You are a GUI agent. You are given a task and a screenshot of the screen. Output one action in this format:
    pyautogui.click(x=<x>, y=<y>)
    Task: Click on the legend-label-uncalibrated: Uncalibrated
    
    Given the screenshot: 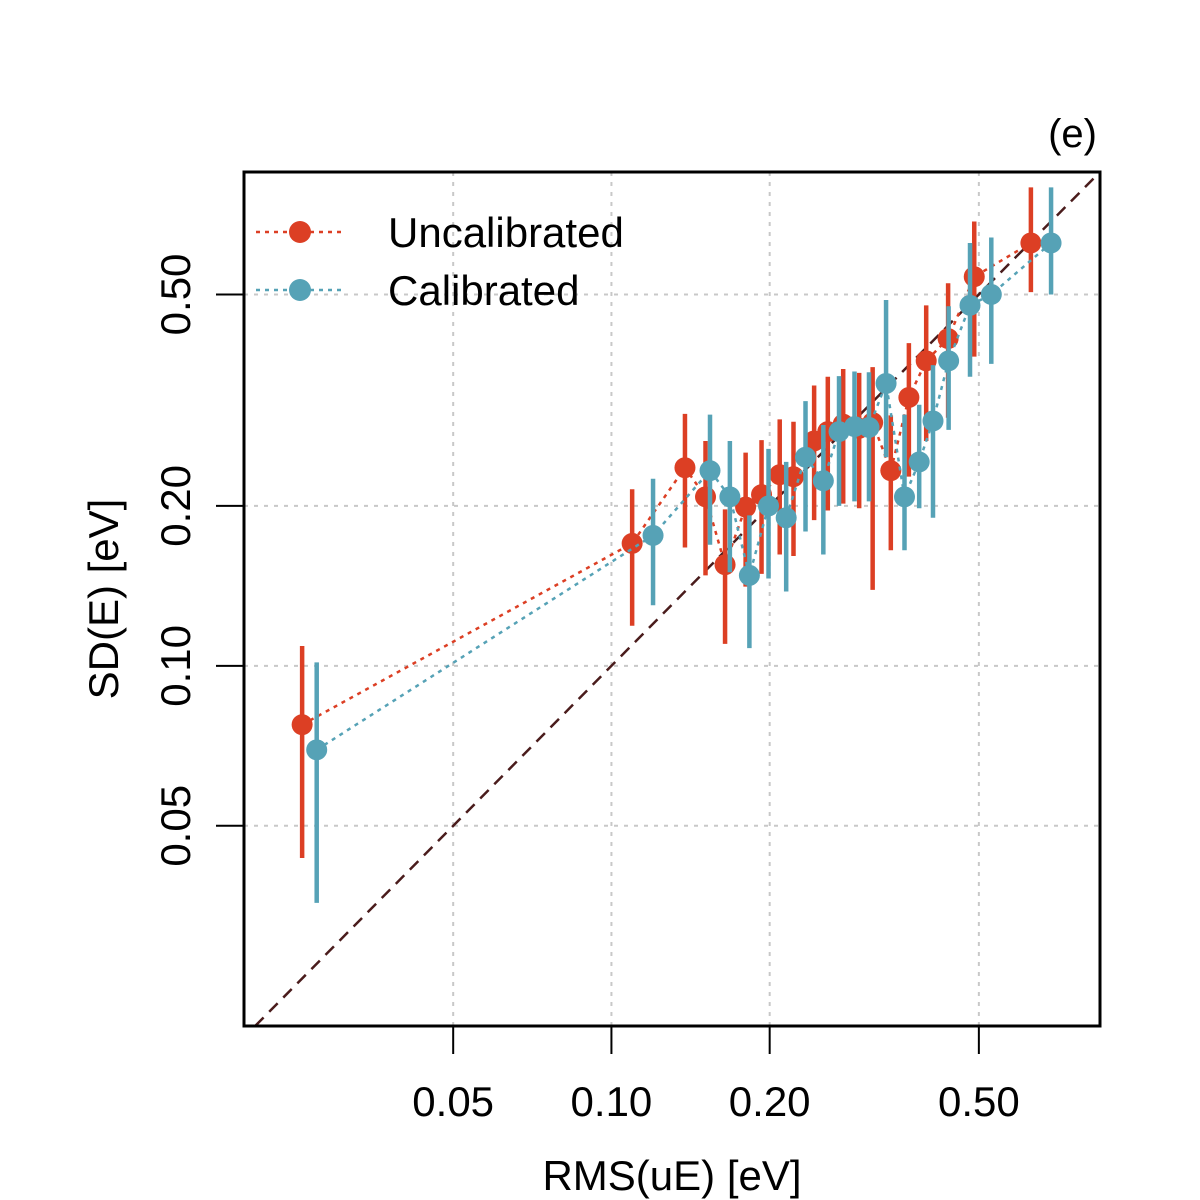 What is the action you would take?
    pyautogui.click(x=506, y=232)
    